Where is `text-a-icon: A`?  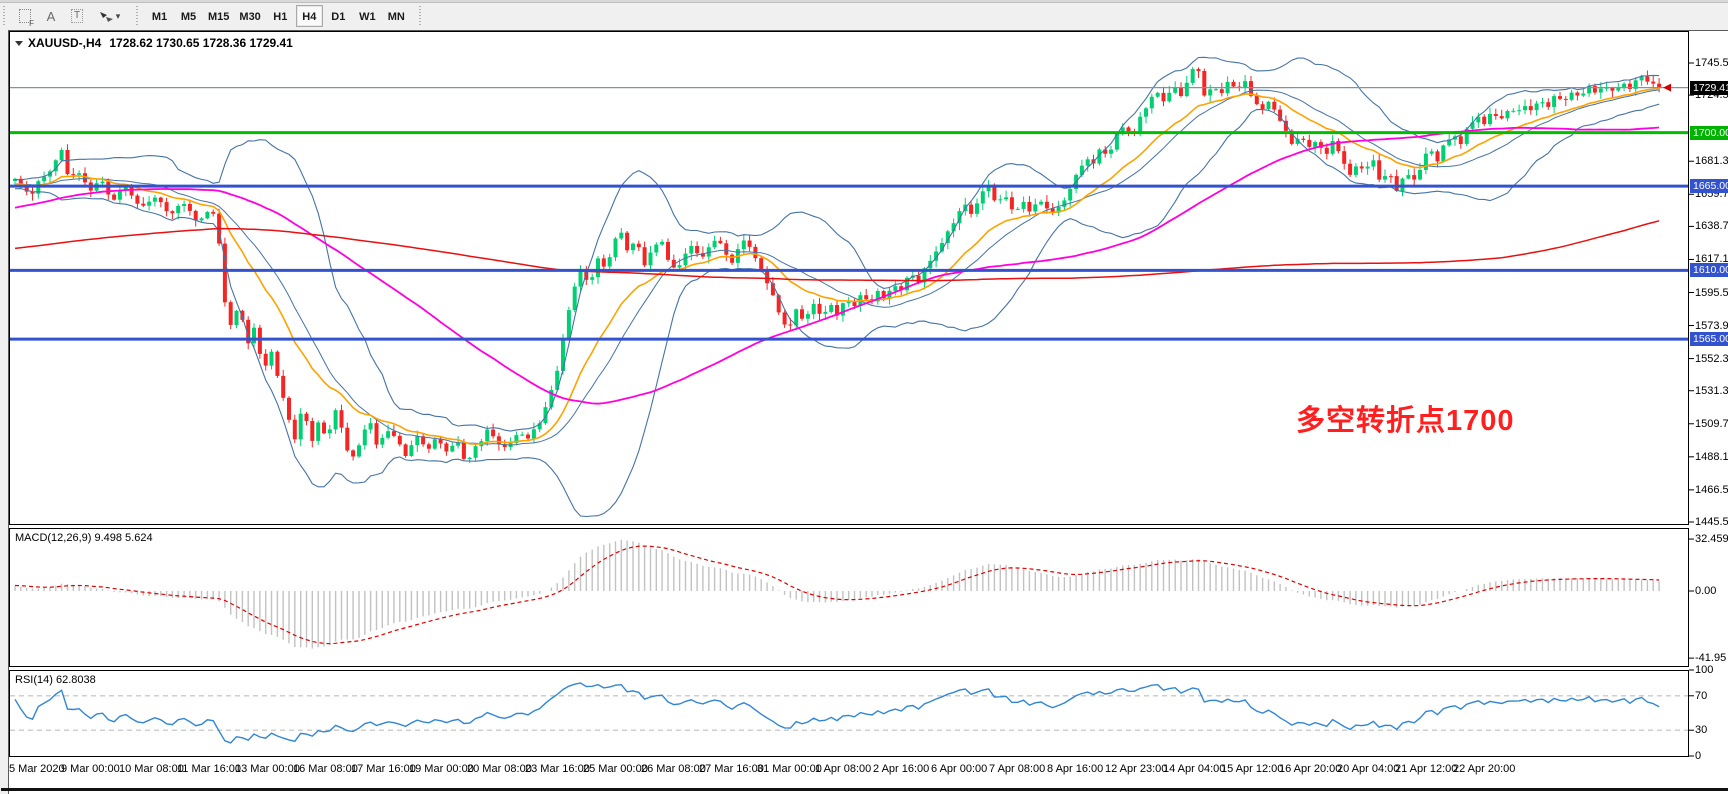
text-a-icon: A is located at coordinates (51, 16).